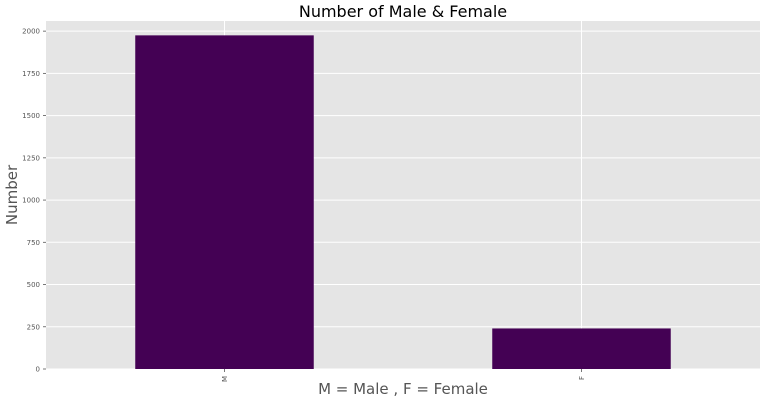 The height and width of the screenshot is (402, 768). I want to click on y-tick-label: 500, so click(33, 285).